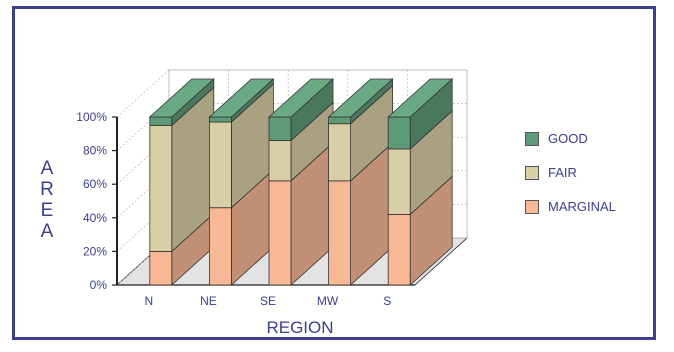  What do you see at coordinates (328, 301) in the screenshot?
I see `x-tick-label: MW` at bounding box center [328, 301].